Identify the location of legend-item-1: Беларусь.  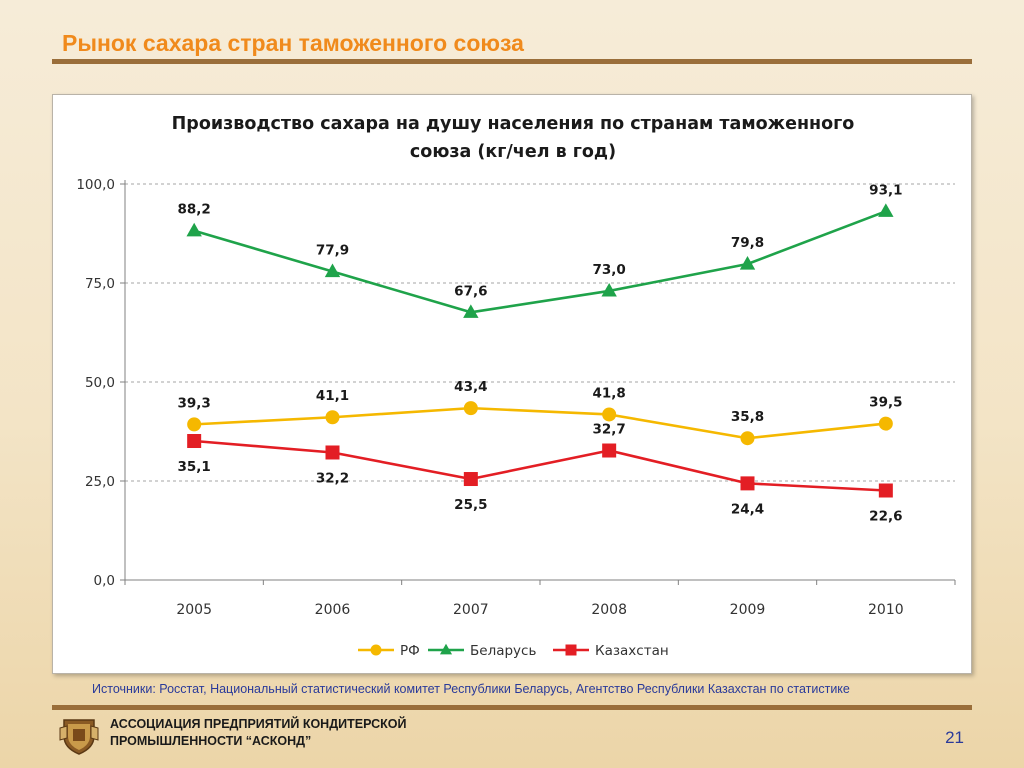
(482, 651).